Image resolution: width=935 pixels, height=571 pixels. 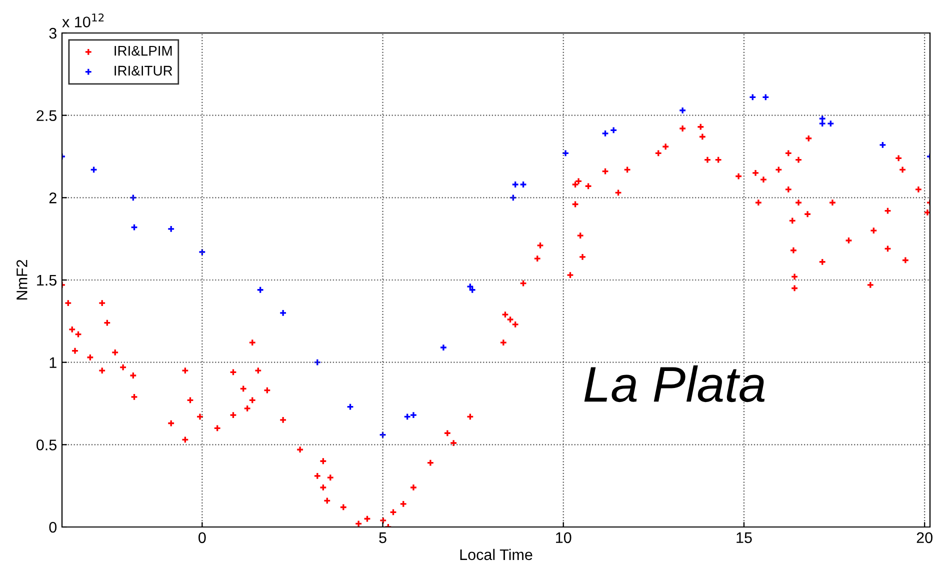 What do you see at coordinates (52, 33) in the screenshot?
I see `y-tick-label: 3` at bounding box center [52, 33].